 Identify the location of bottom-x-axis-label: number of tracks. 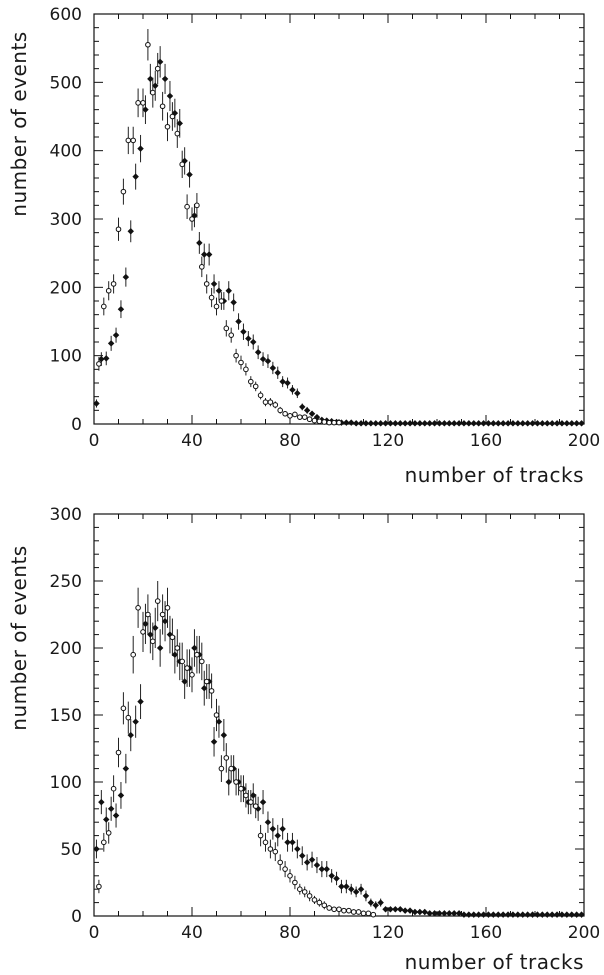
(494, 962).